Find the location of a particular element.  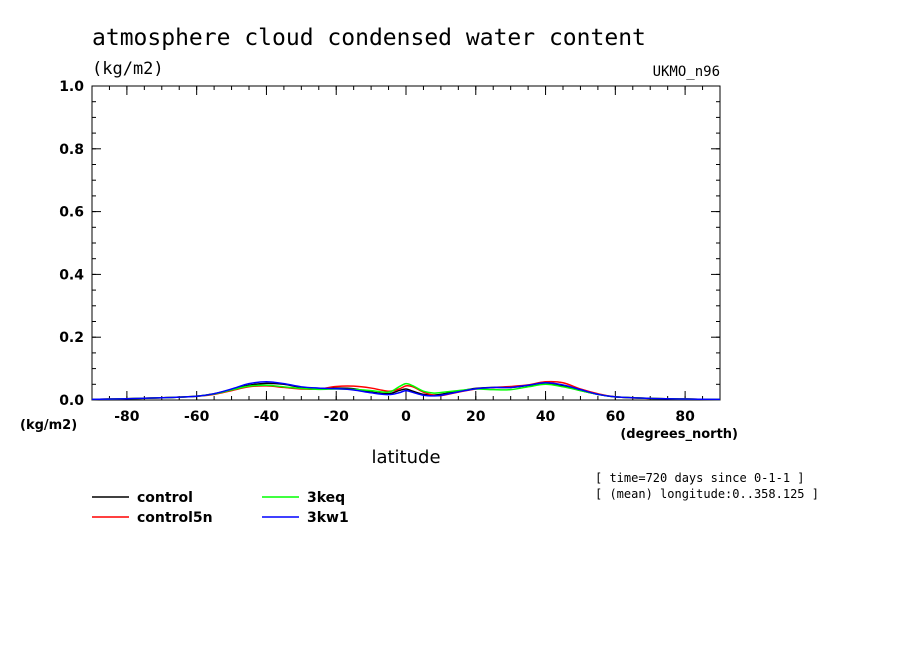

x-axis-label: latitude is located at coordinates (405, 457).